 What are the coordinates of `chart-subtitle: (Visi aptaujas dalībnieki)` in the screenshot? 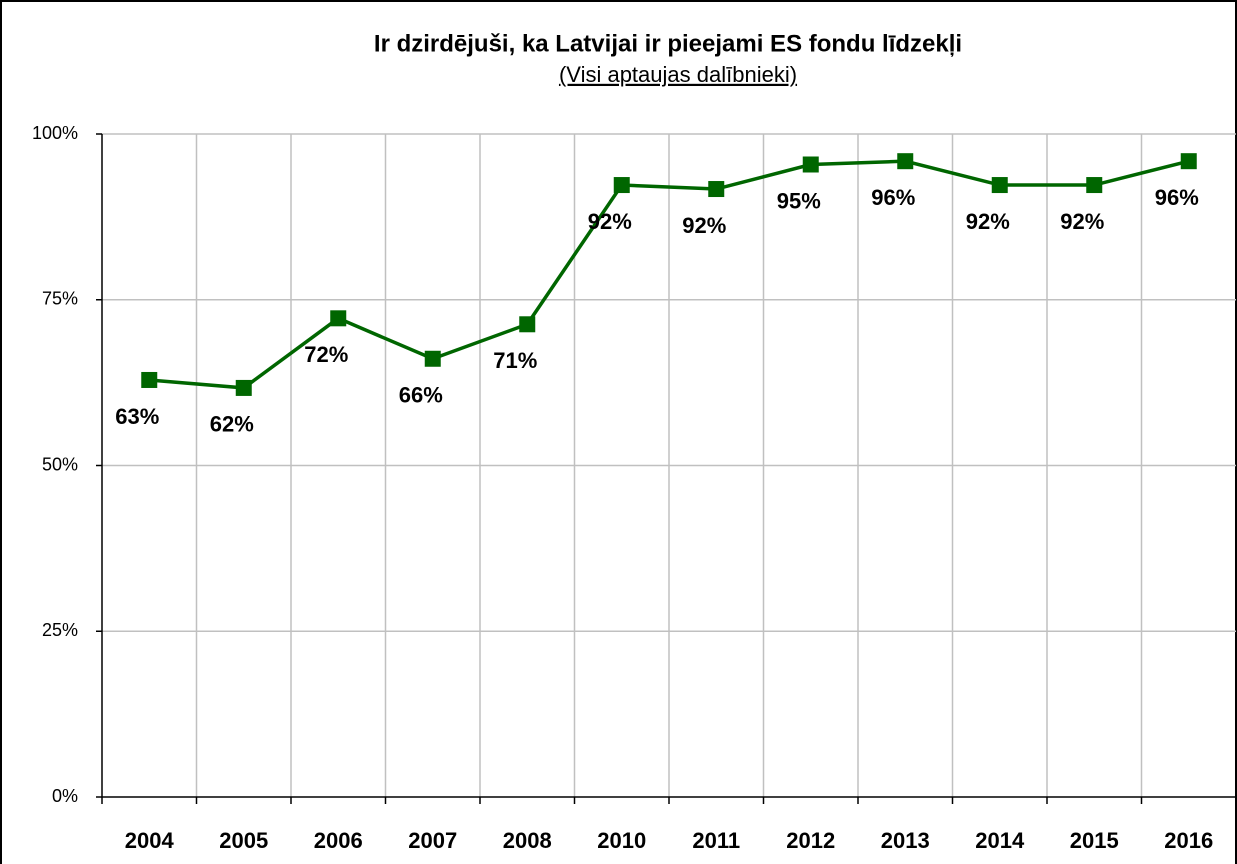 It's located at (678, 74).